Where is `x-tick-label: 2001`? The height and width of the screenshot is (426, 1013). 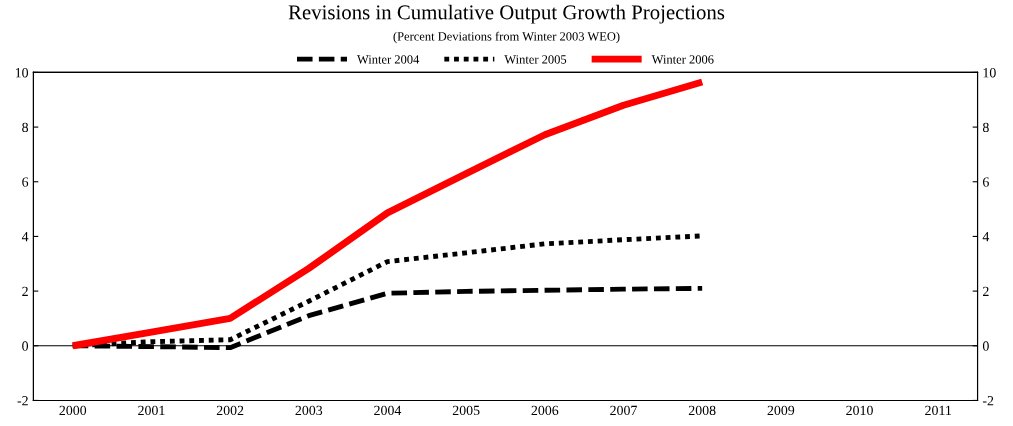 x-tick-label: 2001 is located at coordinates (151, 410).